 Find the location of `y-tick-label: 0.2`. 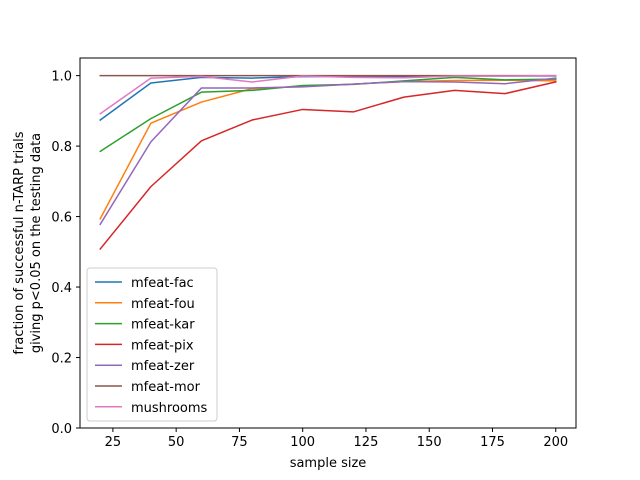

y-tick-label: 0.2 is located at coordinates (61, 359).